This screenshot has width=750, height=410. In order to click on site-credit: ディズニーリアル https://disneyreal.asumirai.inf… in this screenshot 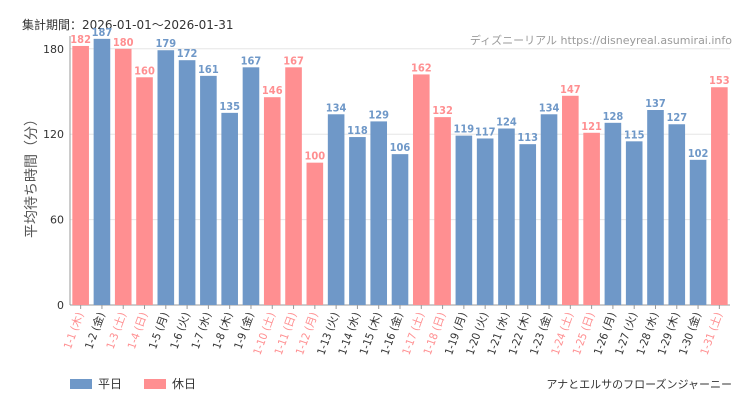, I will do `click(600, 40)`.